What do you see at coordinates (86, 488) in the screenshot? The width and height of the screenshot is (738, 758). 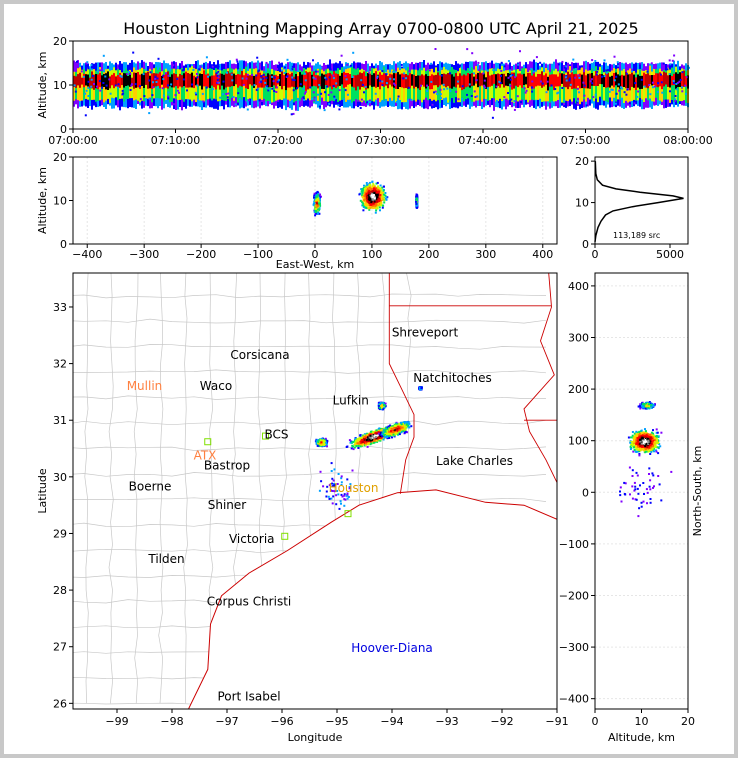 I see `county-line` at bounding box center [86, 488].